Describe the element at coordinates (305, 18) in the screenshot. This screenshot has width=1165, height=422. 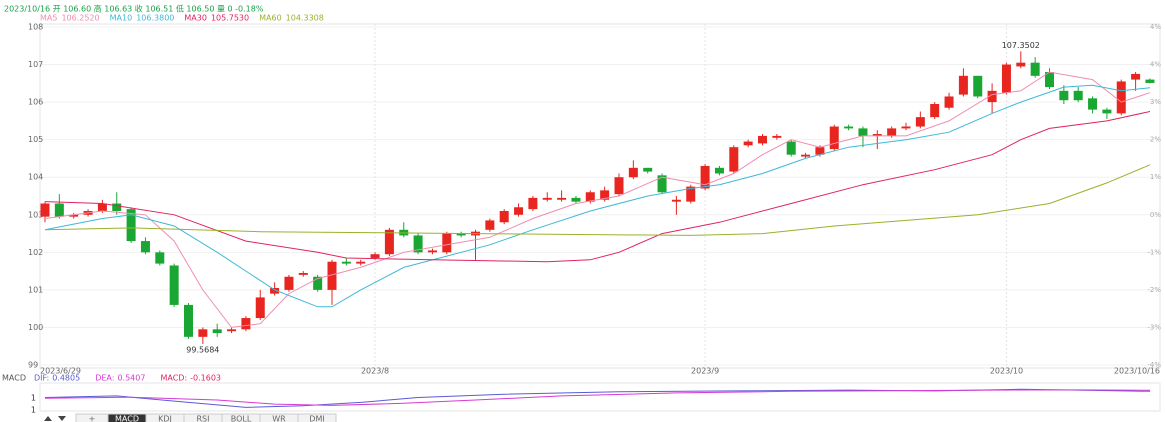
I see `legend-value: 104.3308` at that location.